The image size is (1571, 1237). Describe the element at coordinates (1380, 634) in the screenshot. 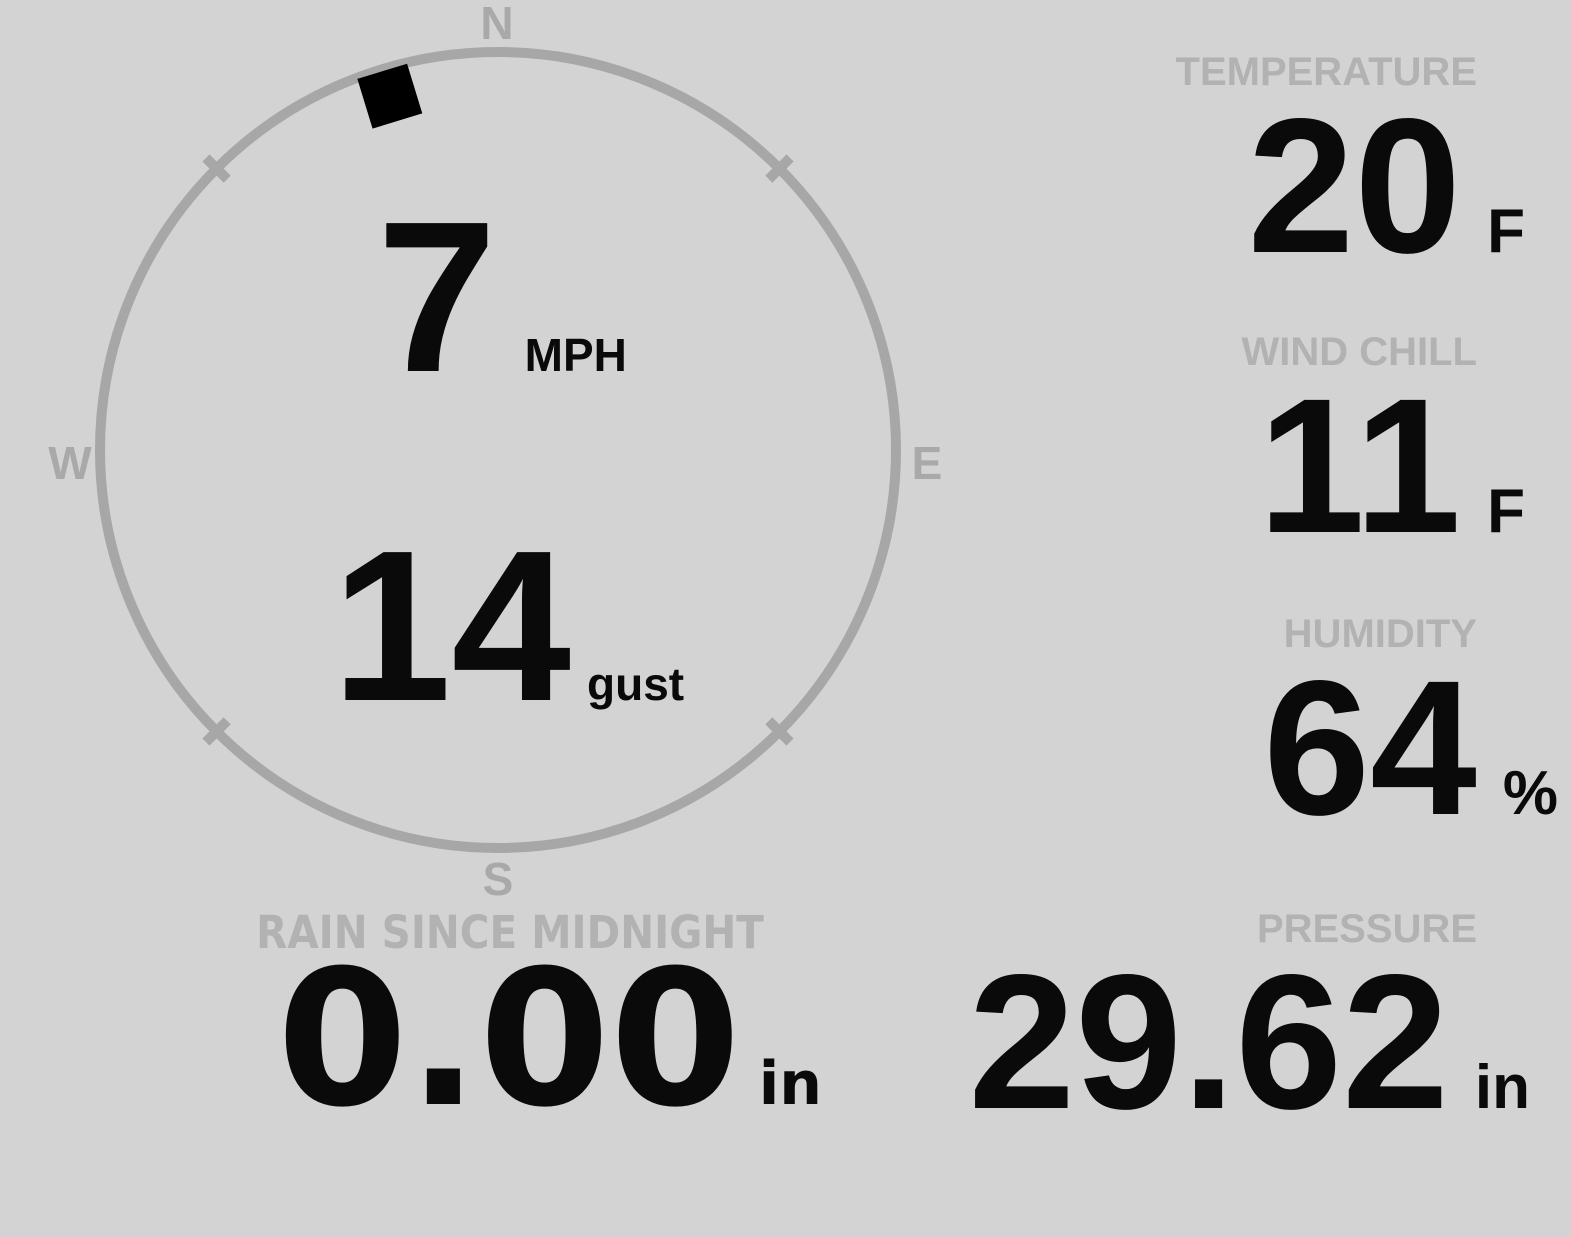

I see `humidity-label: HUMIDITY` at that location.